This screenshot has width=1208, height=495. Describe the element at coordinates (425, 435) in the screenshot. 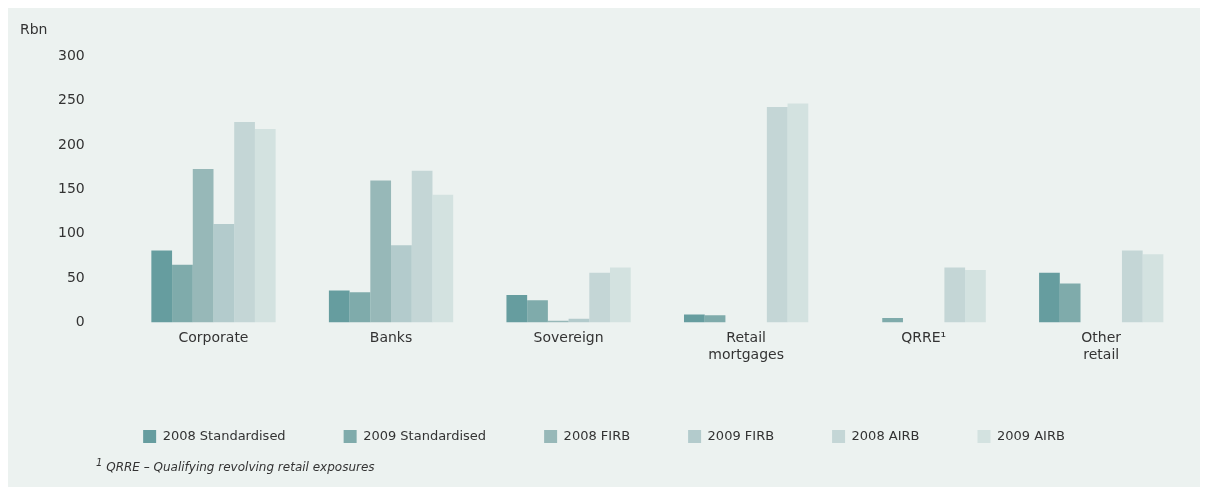

I see `legend-label: 2009 Standardised` at that location.